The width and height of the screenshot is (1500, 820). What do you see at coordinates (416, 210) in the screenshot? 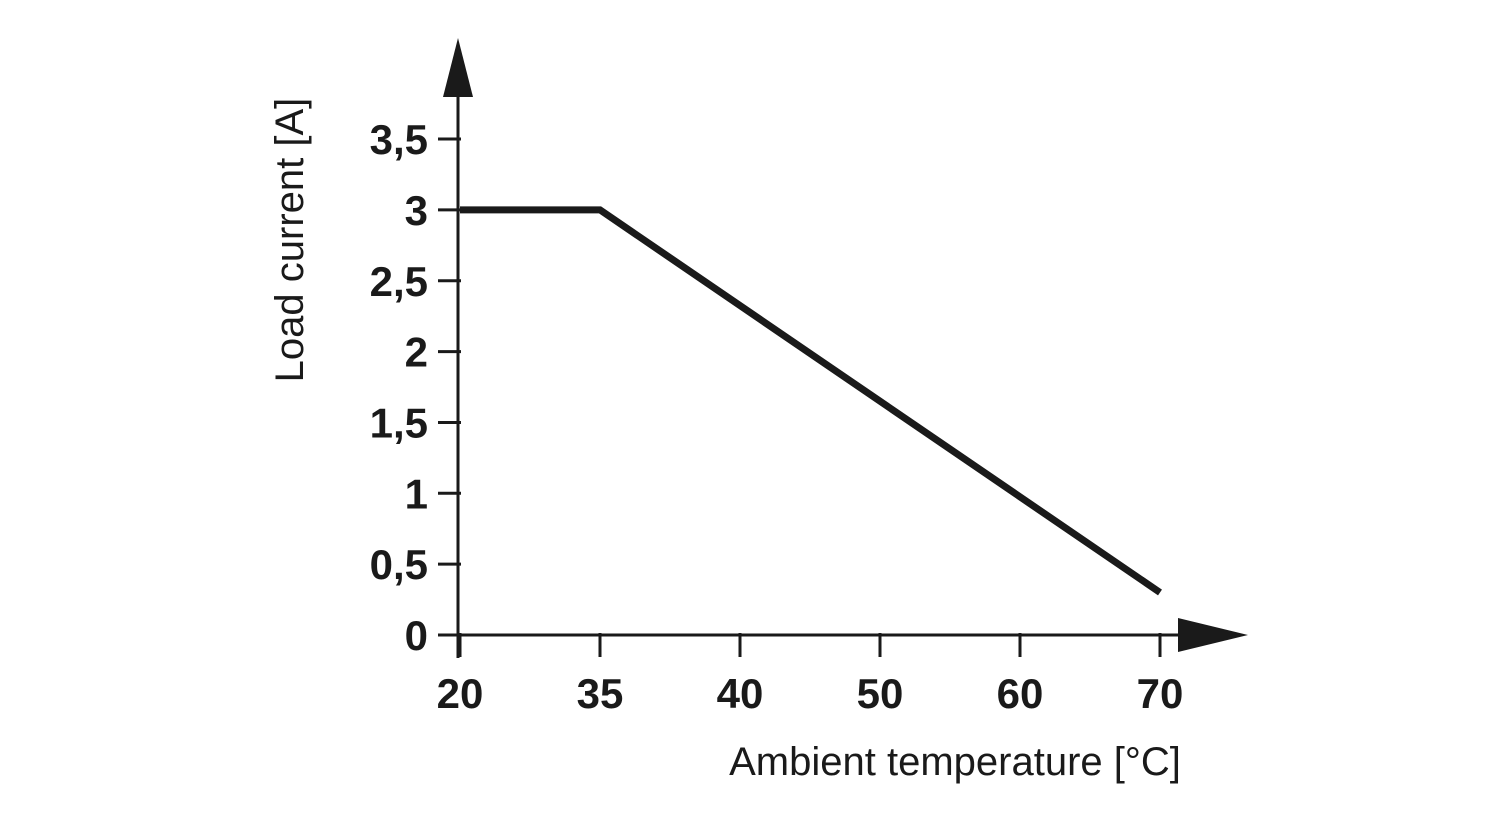
I see `y-tick-label: 3` at bounding box center [416, 210].